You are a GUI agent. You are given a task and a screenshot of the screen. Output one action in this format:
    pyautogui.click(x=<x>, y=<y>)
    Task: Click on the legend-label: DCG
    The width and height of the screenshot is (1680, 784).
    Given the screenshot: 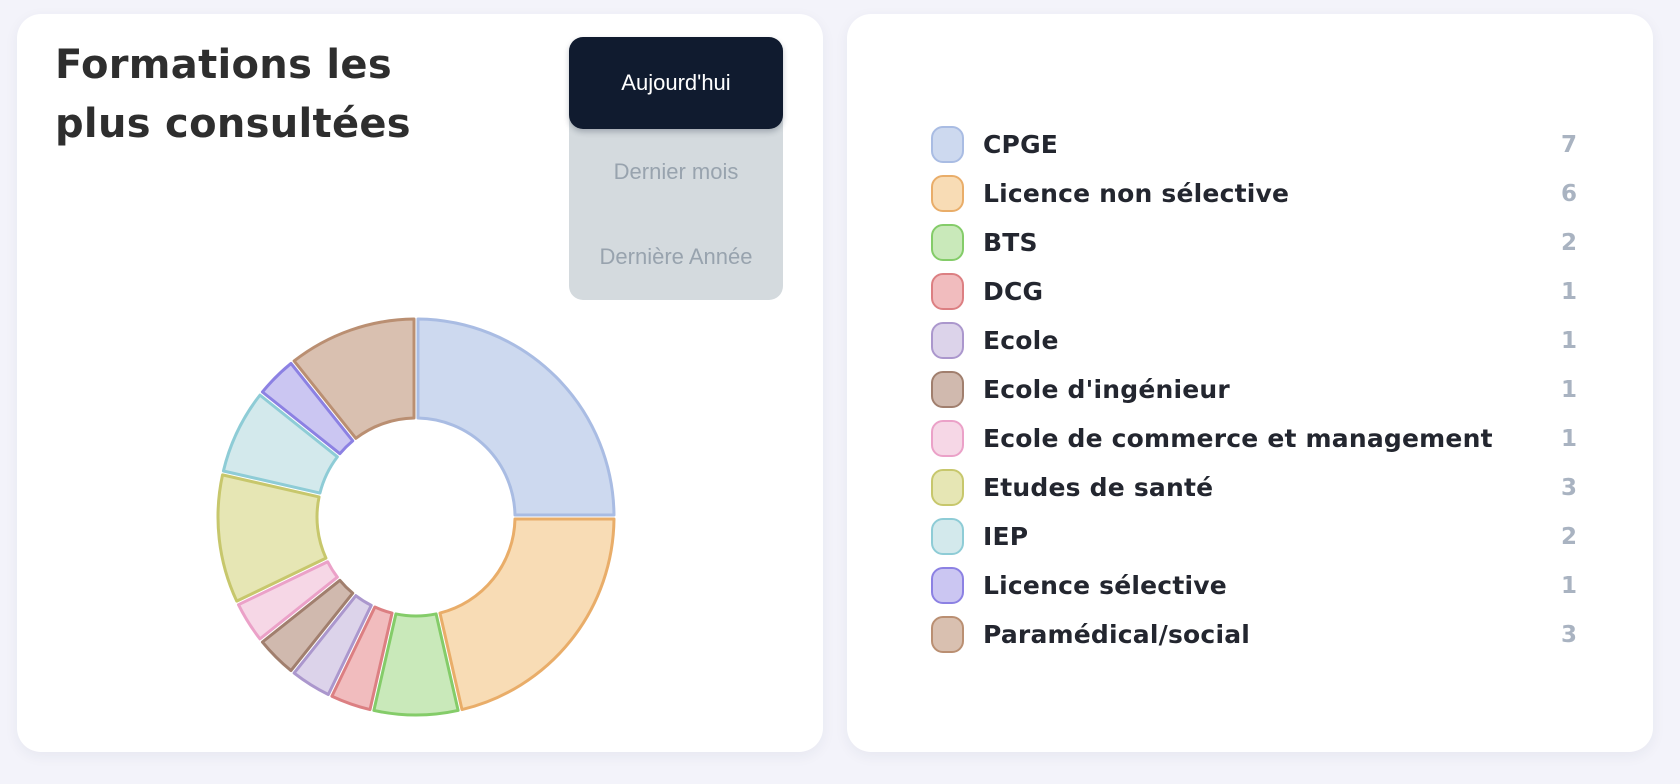 What is the action you would take?
    pyautogui.click(x=1013, y=291)
    